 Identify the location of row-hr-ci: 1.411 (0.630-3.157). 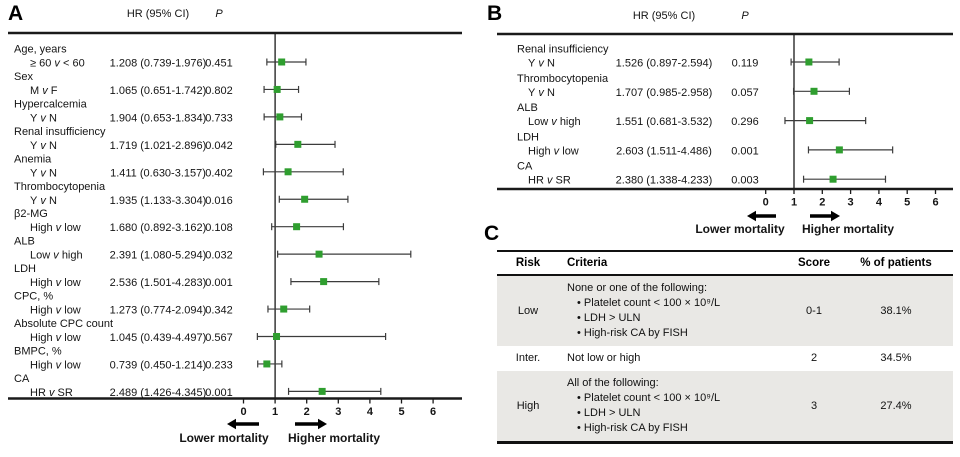
(158, 173).